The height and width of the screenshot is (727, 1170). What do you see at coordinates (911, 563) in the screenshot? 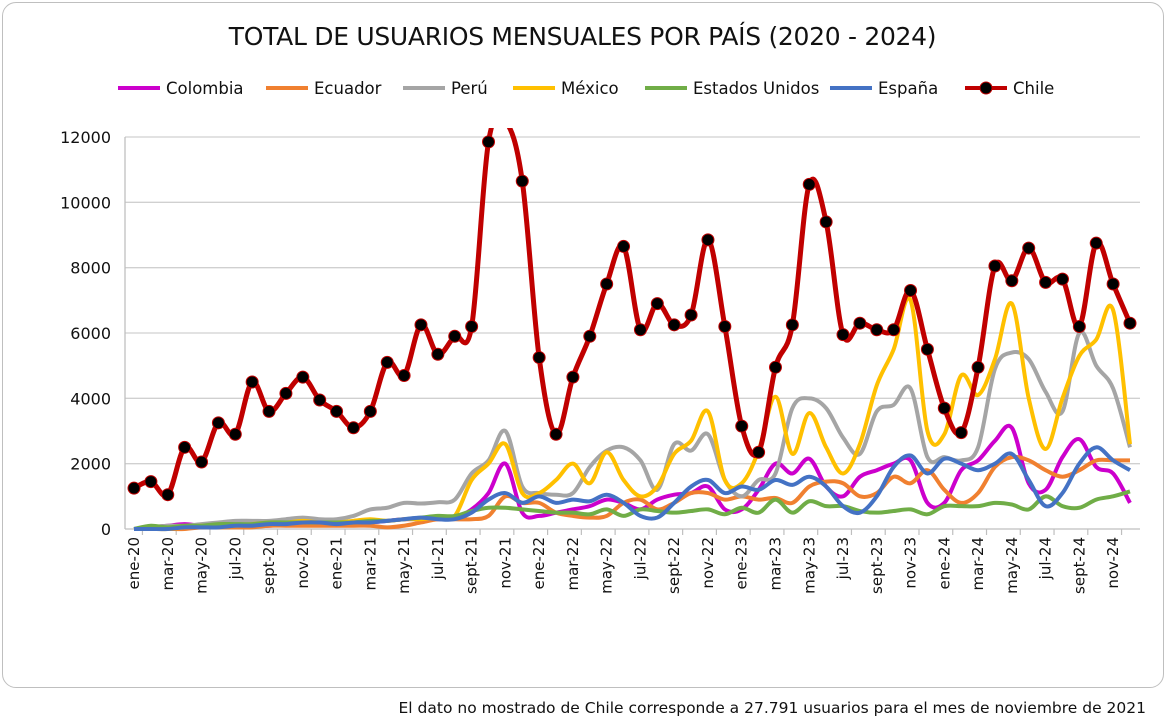
I see `x-tick-label: nov-23` at bounding box center [911, 563].